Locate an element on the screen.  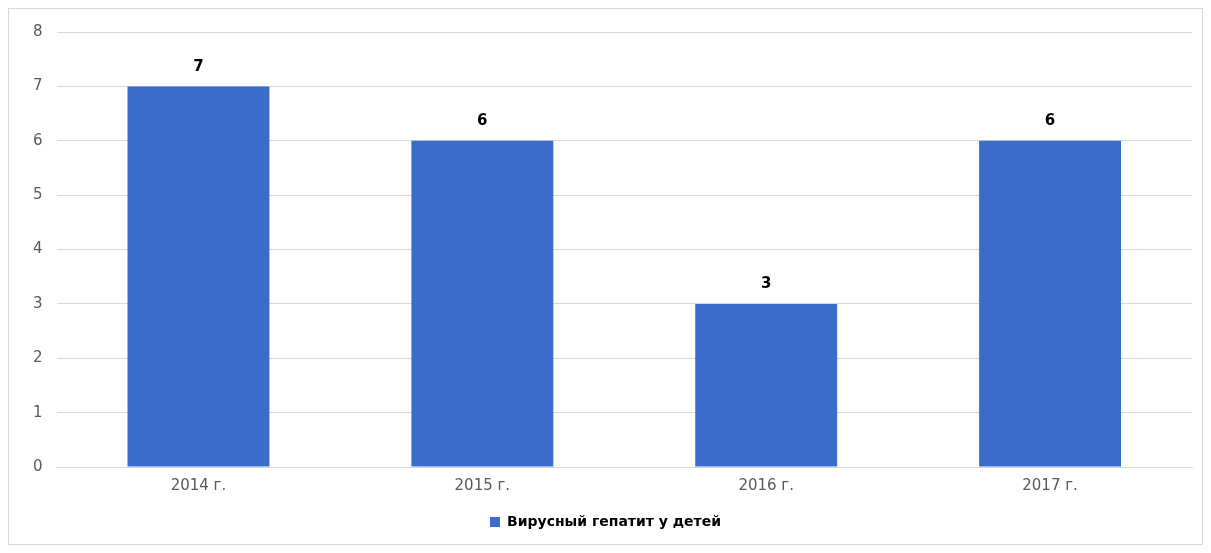
y-tick-label: 2 is located at coordinates (38, 357).